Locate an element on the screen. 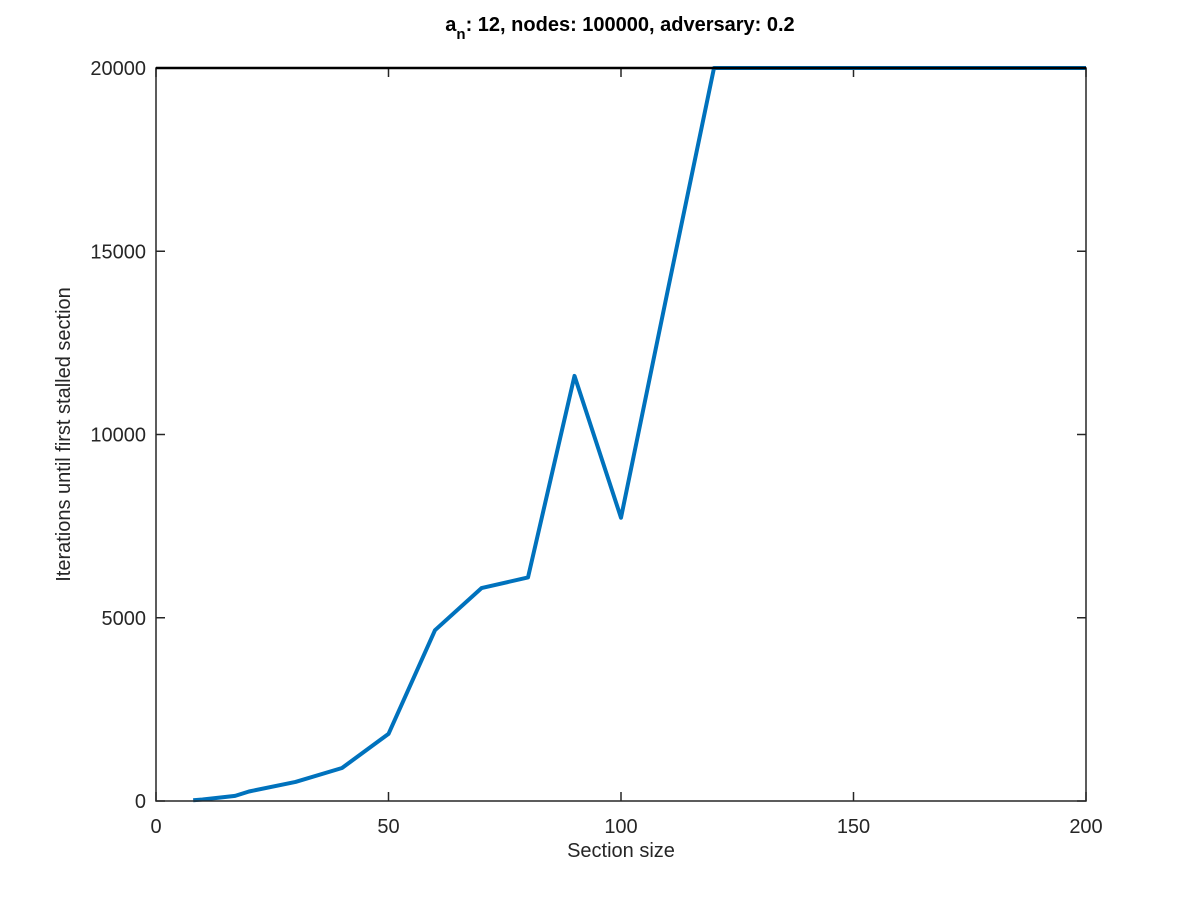  chart-title: an: 12, nodes: 100000, adversary: 0.2 is located at coordinates (619, 28).